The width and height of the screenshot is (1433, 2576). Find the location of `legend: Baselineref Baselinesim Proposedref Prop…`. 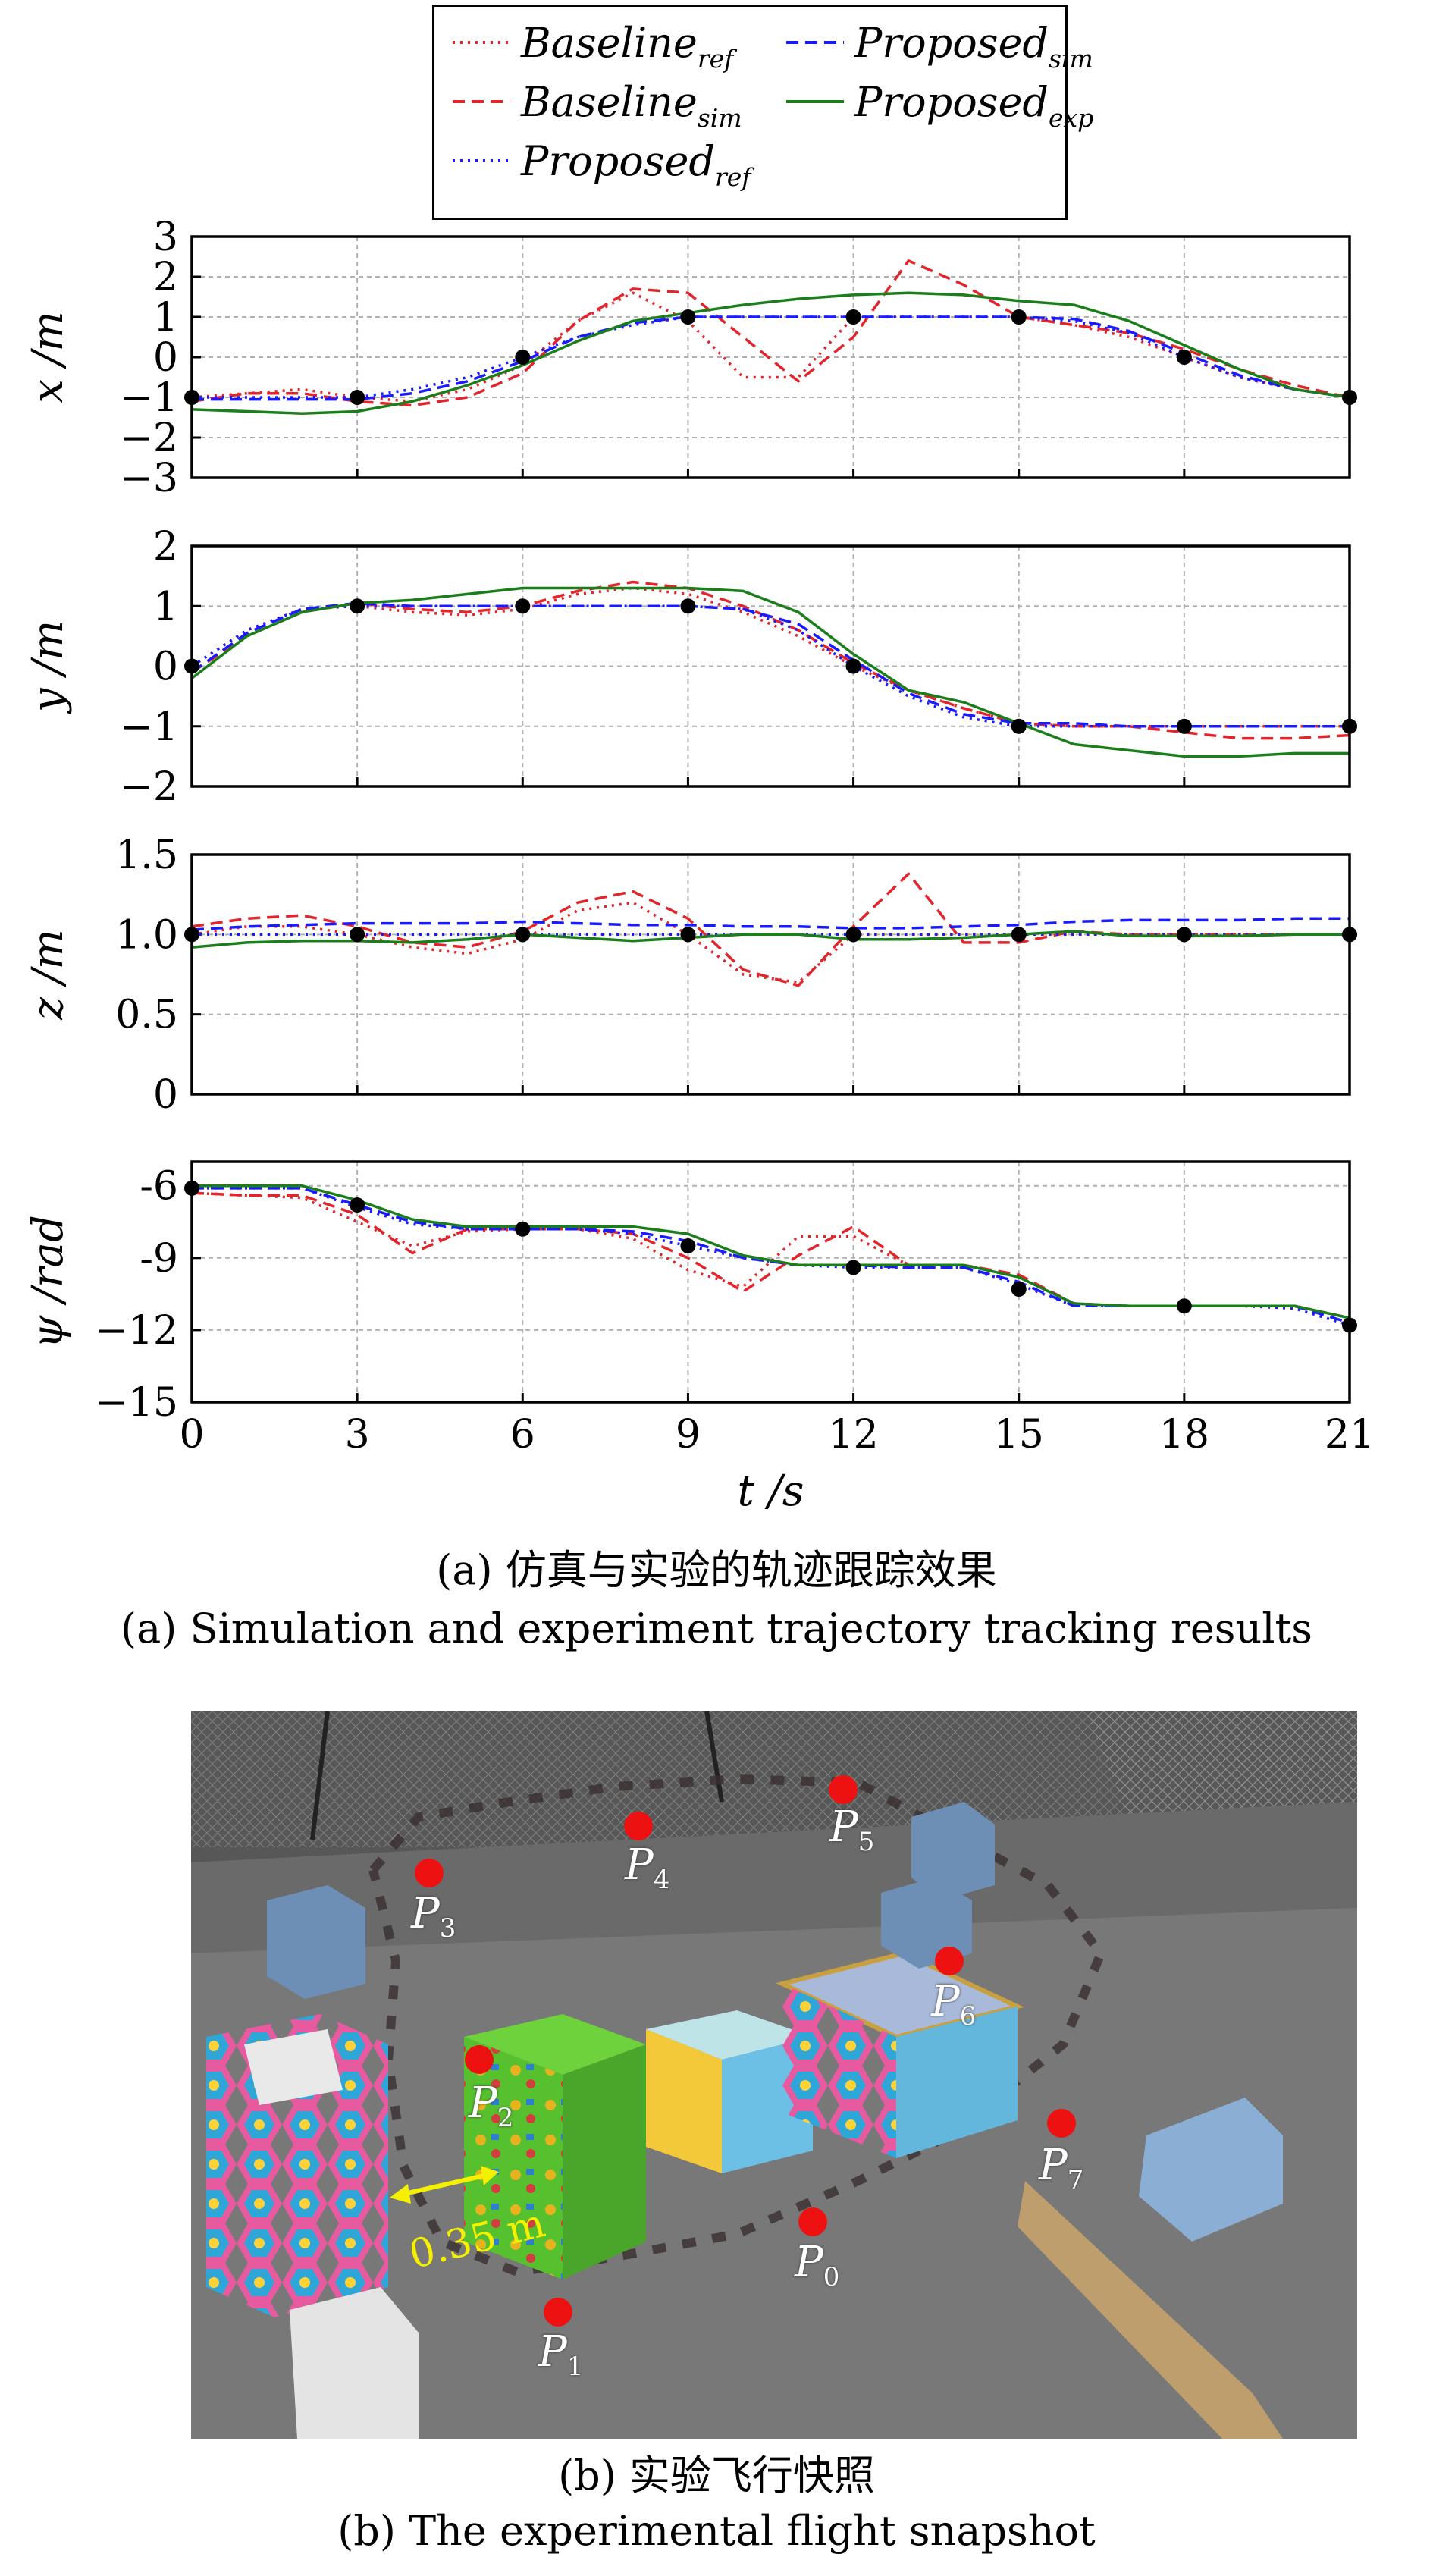

legend: Baselineref Baselinesim Proposedref Prop… is located at coordinates (762, 112).